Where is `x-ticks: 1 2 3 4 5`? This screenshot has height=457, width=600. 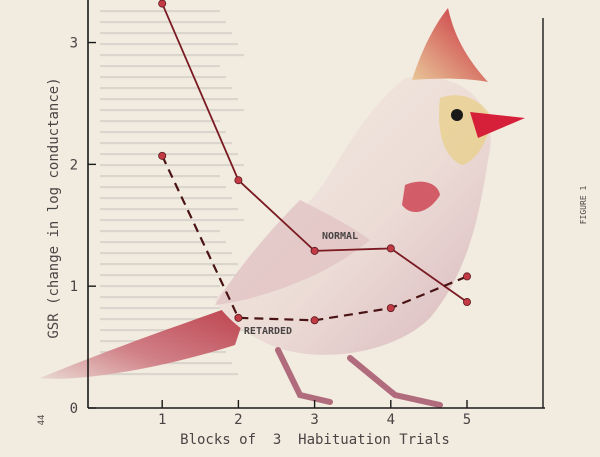
x-ticks: 1 2 3 4 5 is located at coordinates (314, 414).